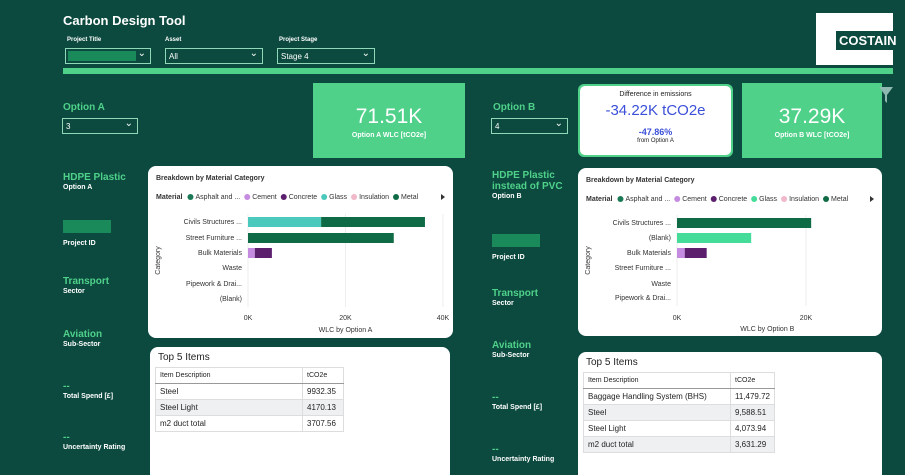 The image size is (905, 475). What do you see at coordinates (529, 125) in the screenshot?
I see `option-dropdown: 4` at bounding box center [529, 125].